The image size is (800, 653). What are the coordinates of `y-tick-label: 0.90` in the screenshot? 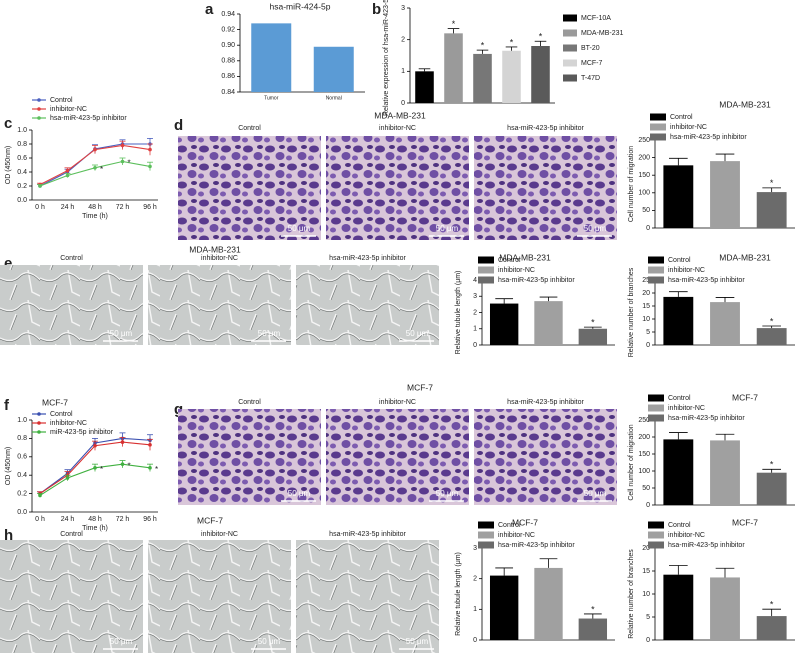 It's located at (228, 45).